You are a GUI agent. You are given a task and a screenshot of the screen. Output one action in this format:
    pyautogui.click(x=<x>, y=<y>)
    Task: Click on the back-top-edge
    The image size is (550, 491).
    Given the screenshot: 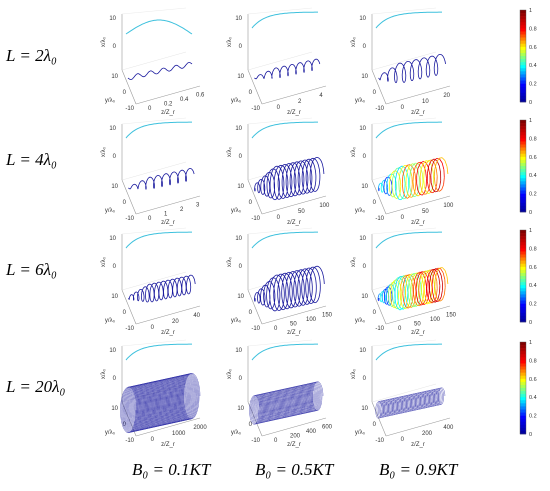 What is the action you would take?
    pyautogui.click(x=280, y=11)
    